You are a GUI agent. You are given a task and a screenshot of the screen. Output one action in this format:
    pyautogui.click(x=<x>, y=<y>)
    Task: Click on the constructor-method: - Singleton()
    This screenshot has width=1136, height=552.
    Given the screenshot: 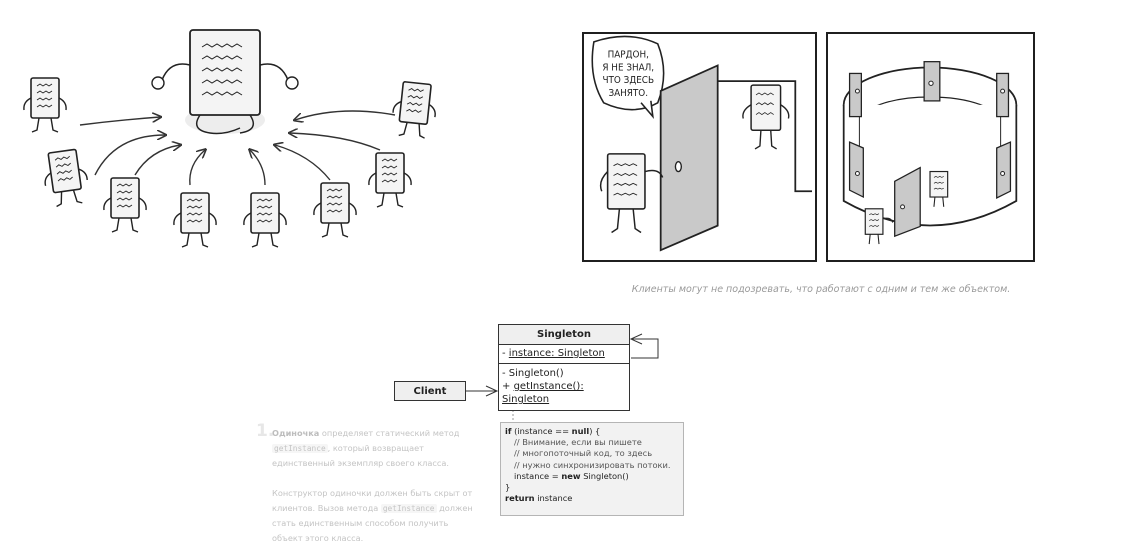 What is the action you would take?
    pyautogui.click(x=533, y=373)
    